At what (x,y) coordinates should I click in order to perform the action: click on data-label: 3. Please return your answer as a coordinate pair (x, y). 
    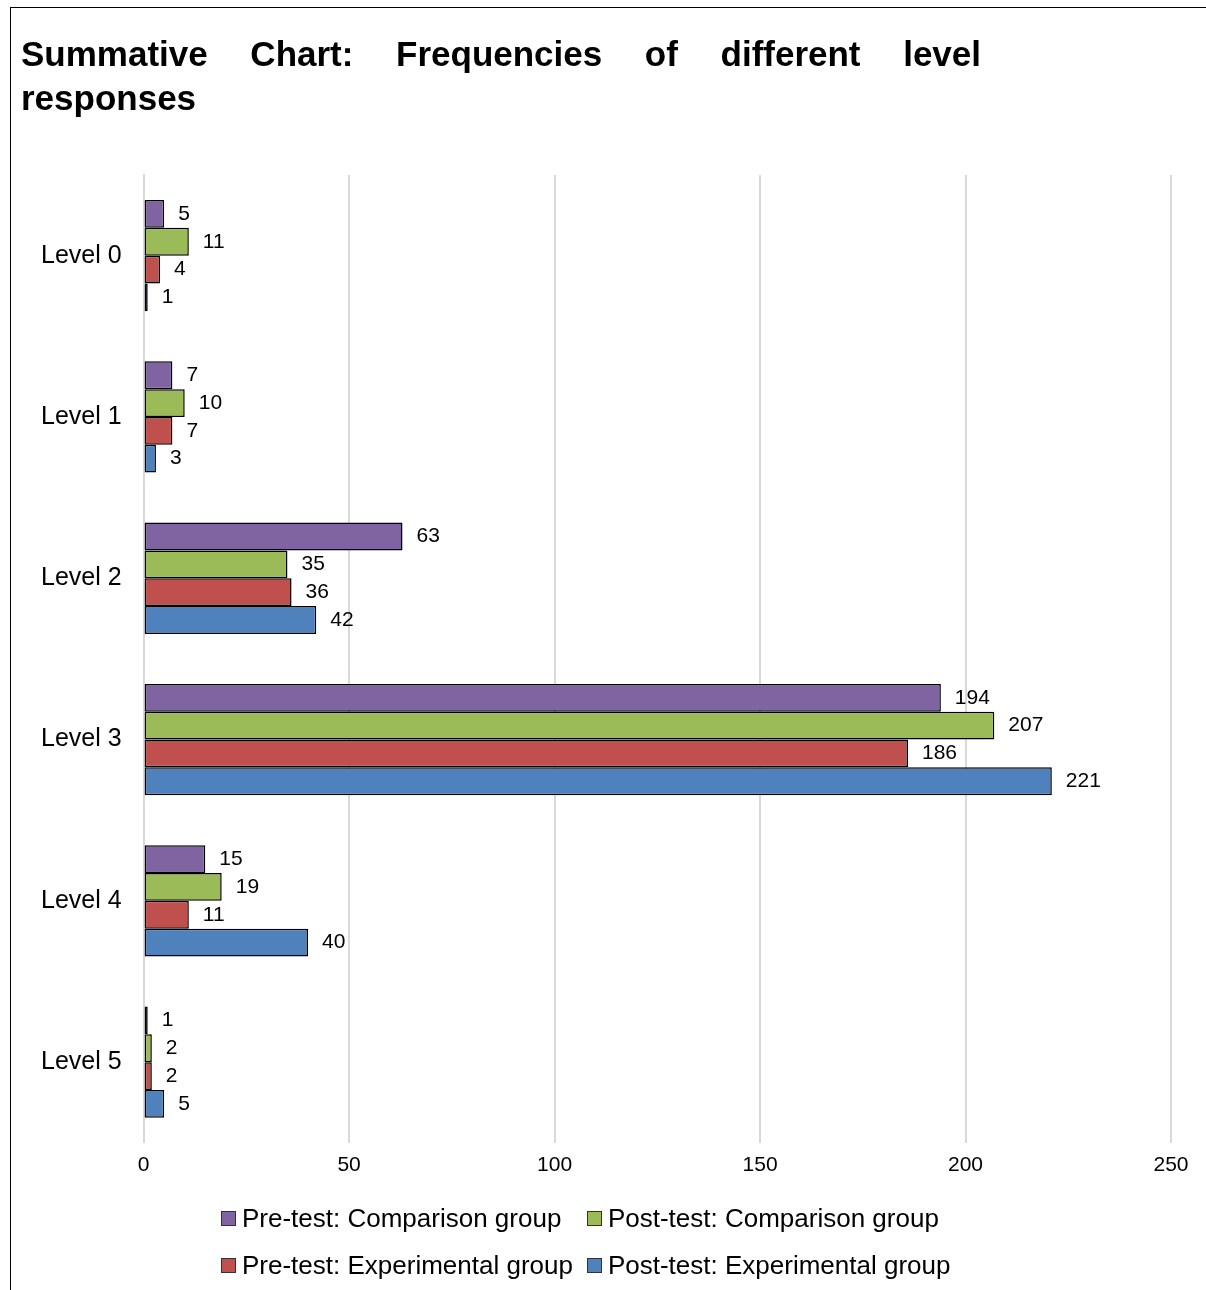
    Looking at the image, I should click on (175, 457).